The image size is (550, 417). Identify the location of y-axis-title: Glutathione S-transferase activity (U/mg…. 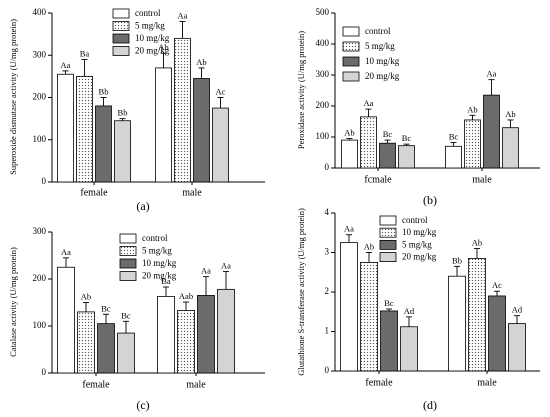
(301, 292).